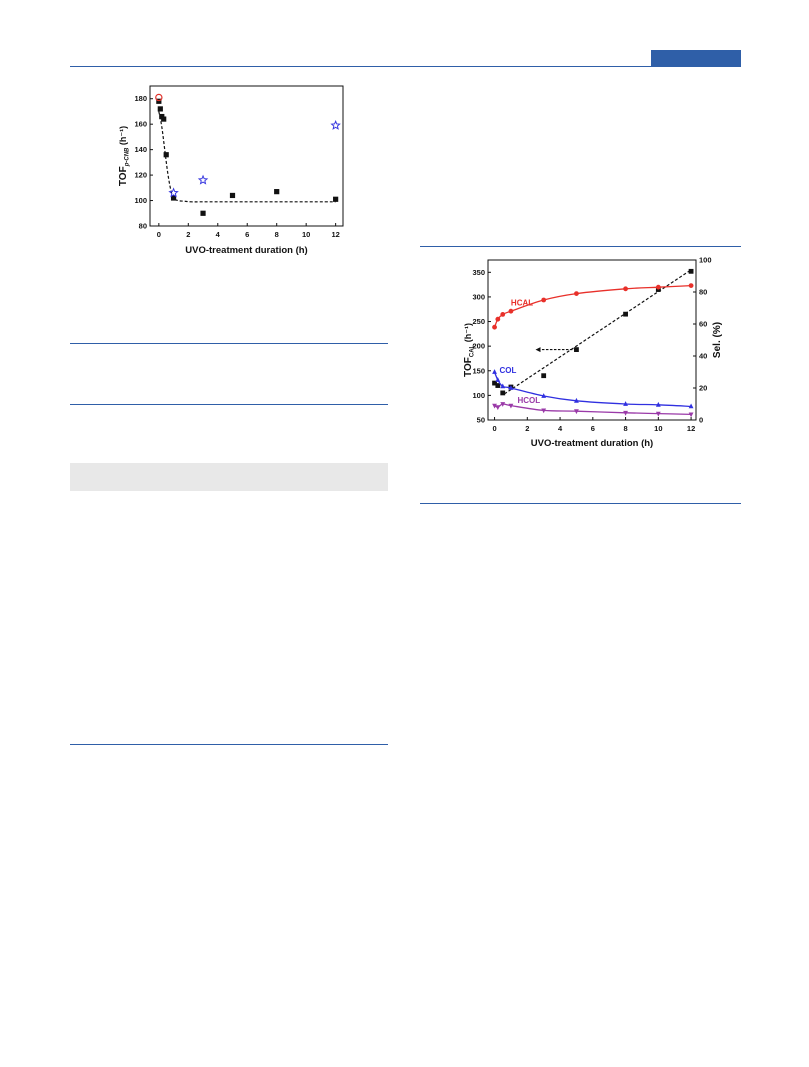 The image size is (809, 1067). I want to click on data-point-open-circle, so click(159, 97).